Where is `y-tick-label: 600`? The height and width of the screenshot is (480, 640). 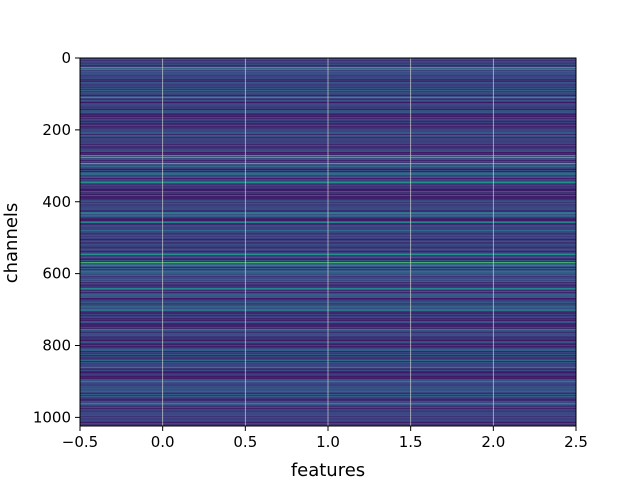
y-tick-label: 600 is located at coordinates (56, 274).